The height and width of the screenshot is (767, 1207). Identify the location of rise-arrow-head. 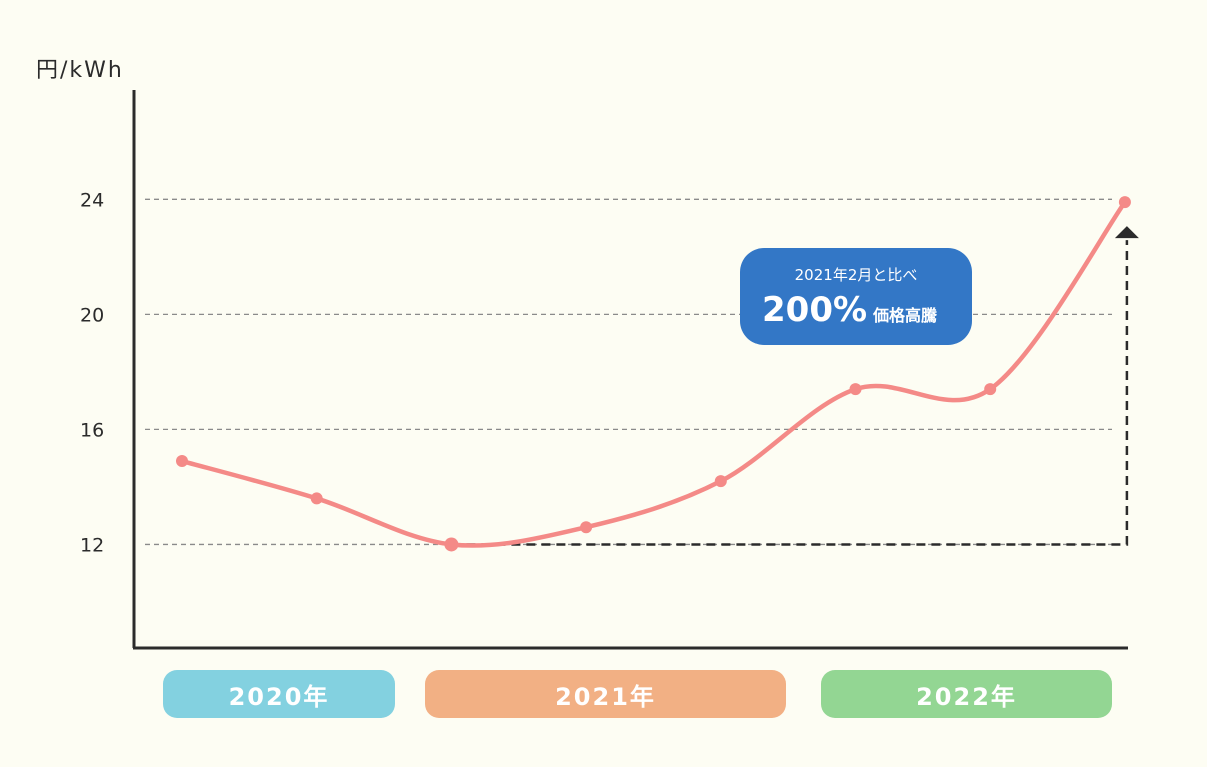
(1126, 232).